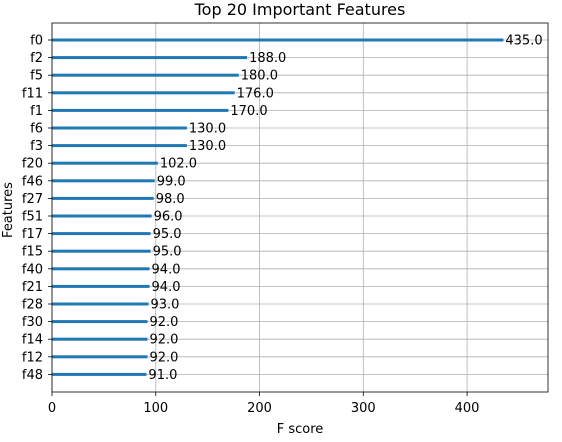  What do you see at coordinates (36, 76) in the screenshot?
I see `y-tick-label-f5: f5` at bounding box center [36, 76].